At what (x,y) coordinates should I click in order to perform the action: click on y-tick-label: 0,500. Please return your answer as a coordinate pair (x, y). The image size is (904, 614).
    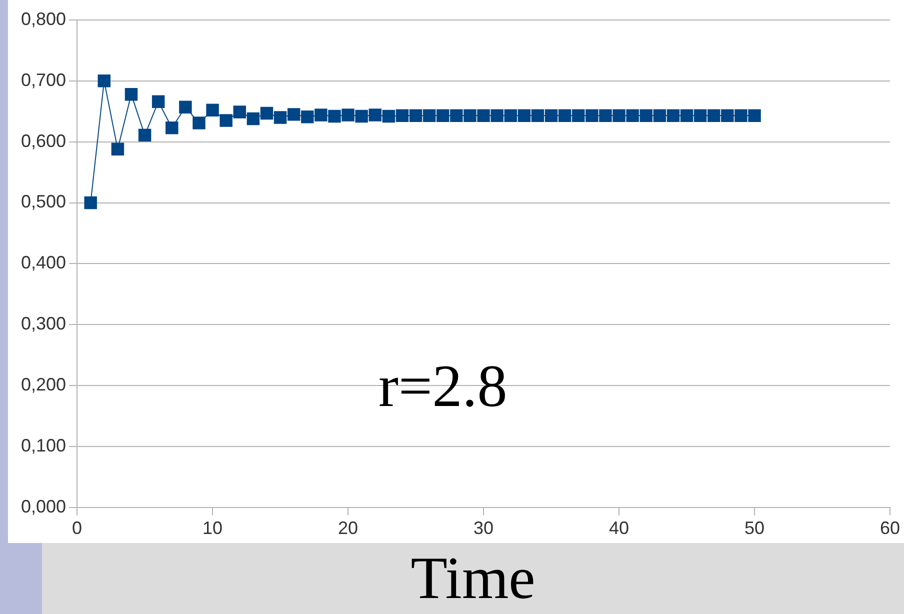
    Looking at the image, I should click on (43, 202).